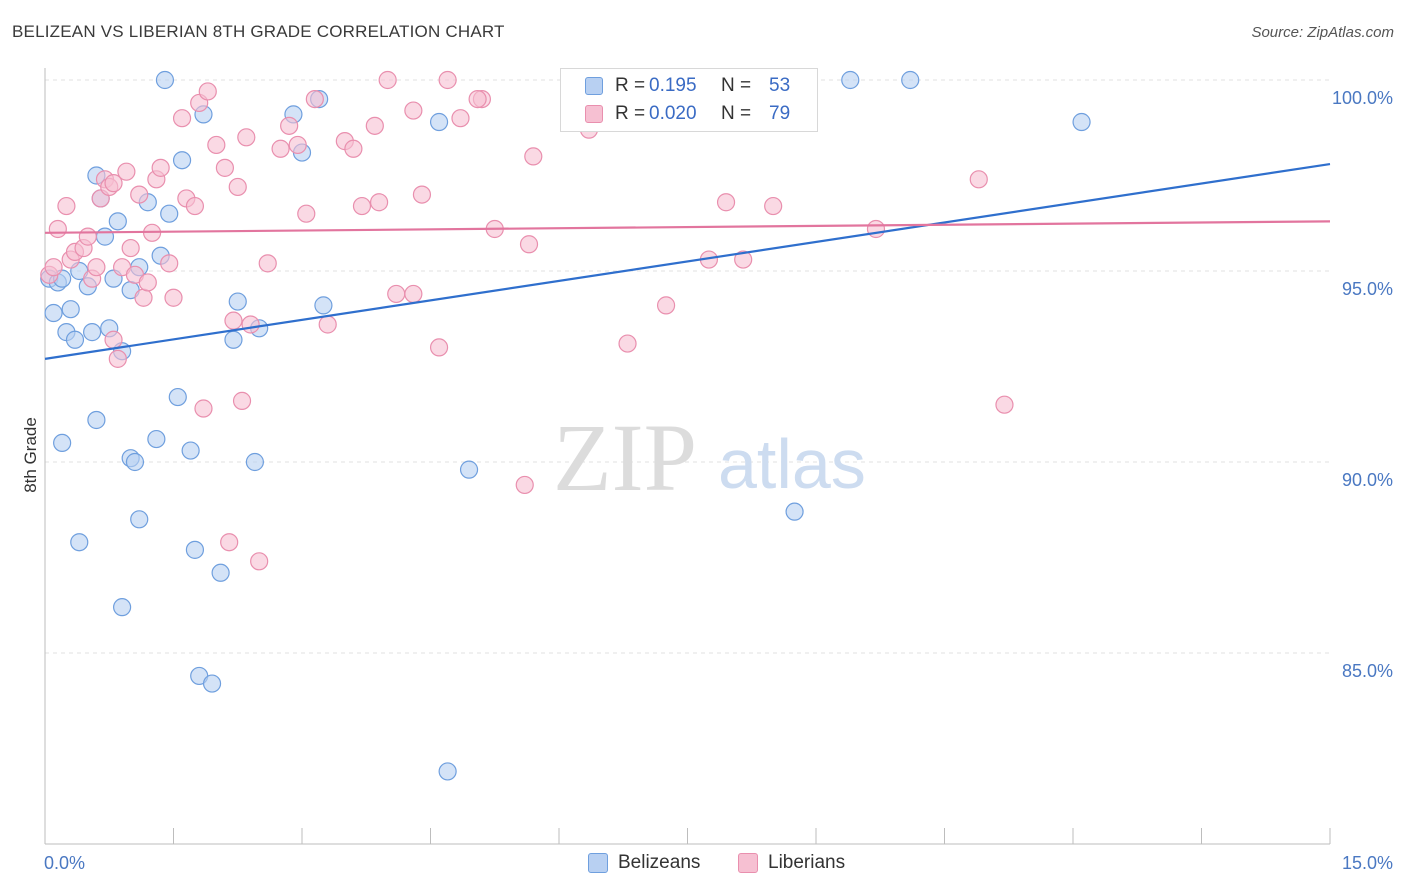  What do you see at coordinates (687, 227) in the screenshot?
I see `liberians-trend-line` at bounding box center [687, 227].